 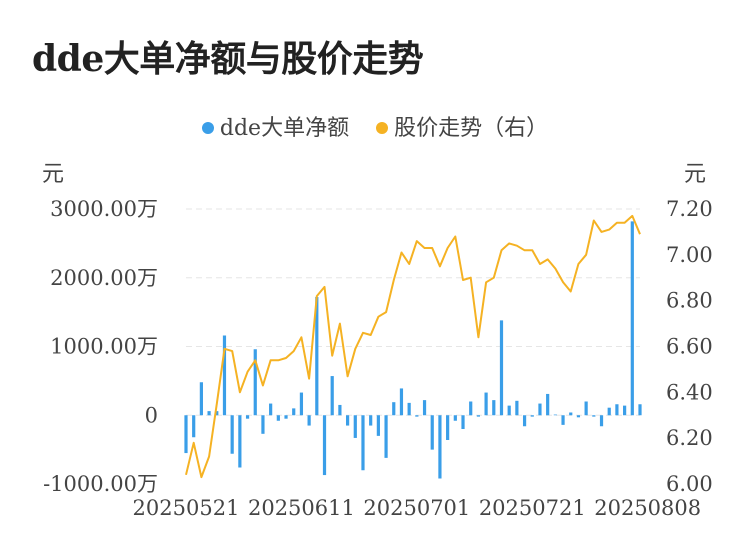 What do you see at coordinates (53, 174) in the screenshot?
I see `left-axis-unit: 元` at bounding box center [53, 174].